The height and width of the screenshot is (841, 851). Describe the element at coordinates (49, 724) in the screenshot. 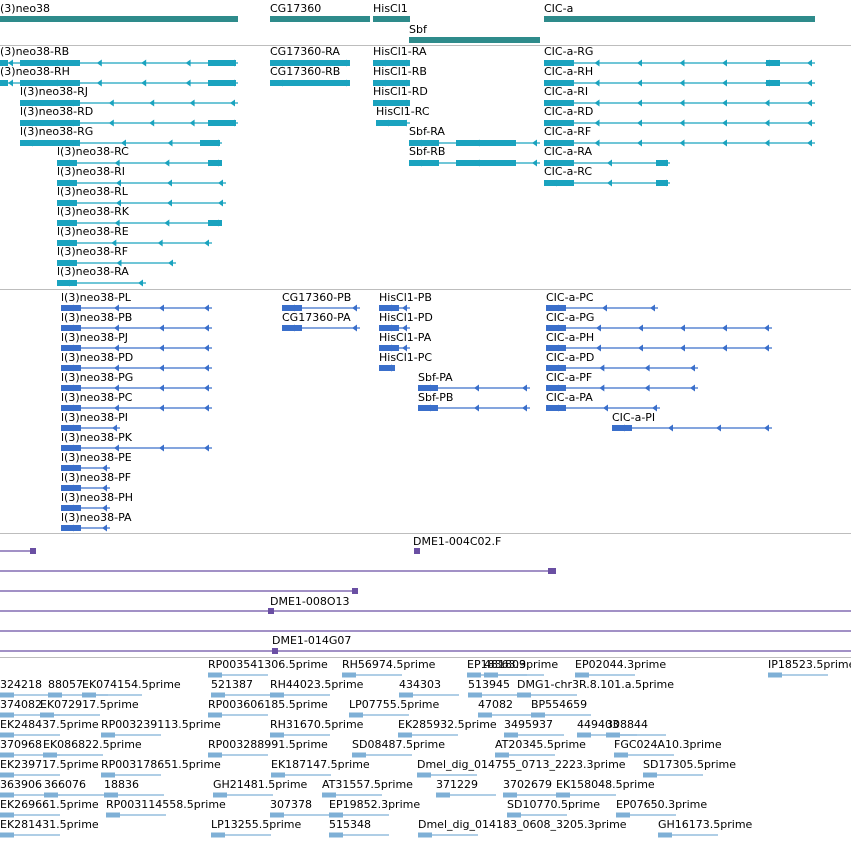

I see `est-label: EK248437.5prime` at that location.